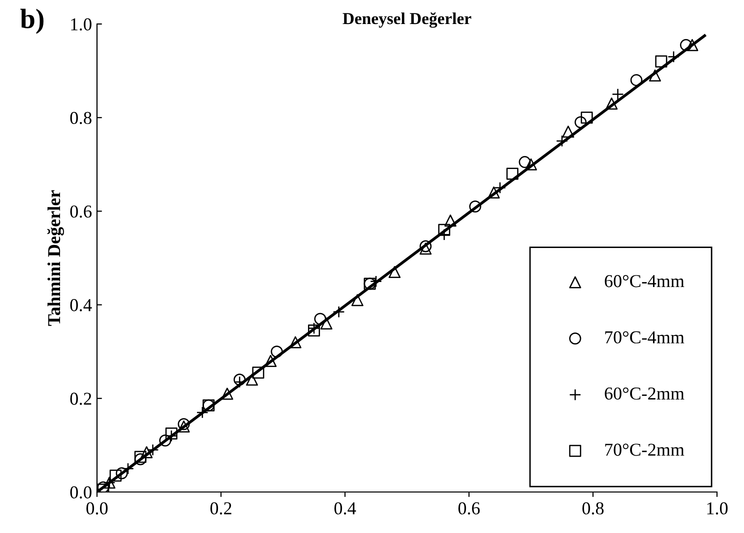 The height and width of the screenshot is (533, 744). Describe the element at coordinates (81, 492) in the screenshot. I see `y-tick-label: 0.0` at that location.